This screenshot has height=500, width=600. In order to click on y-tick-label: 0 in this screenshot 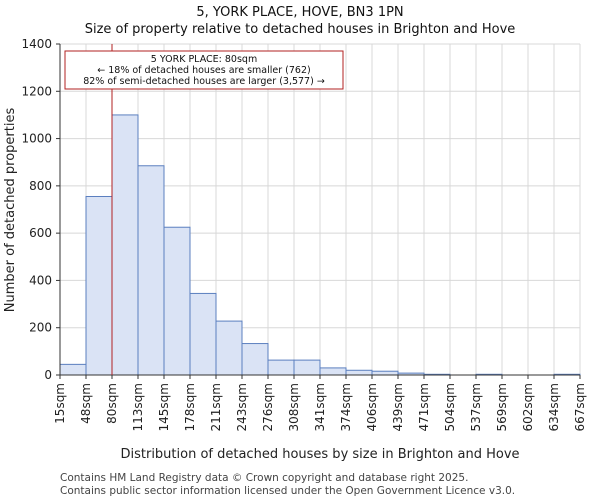, I will do `click(48, 375)`.